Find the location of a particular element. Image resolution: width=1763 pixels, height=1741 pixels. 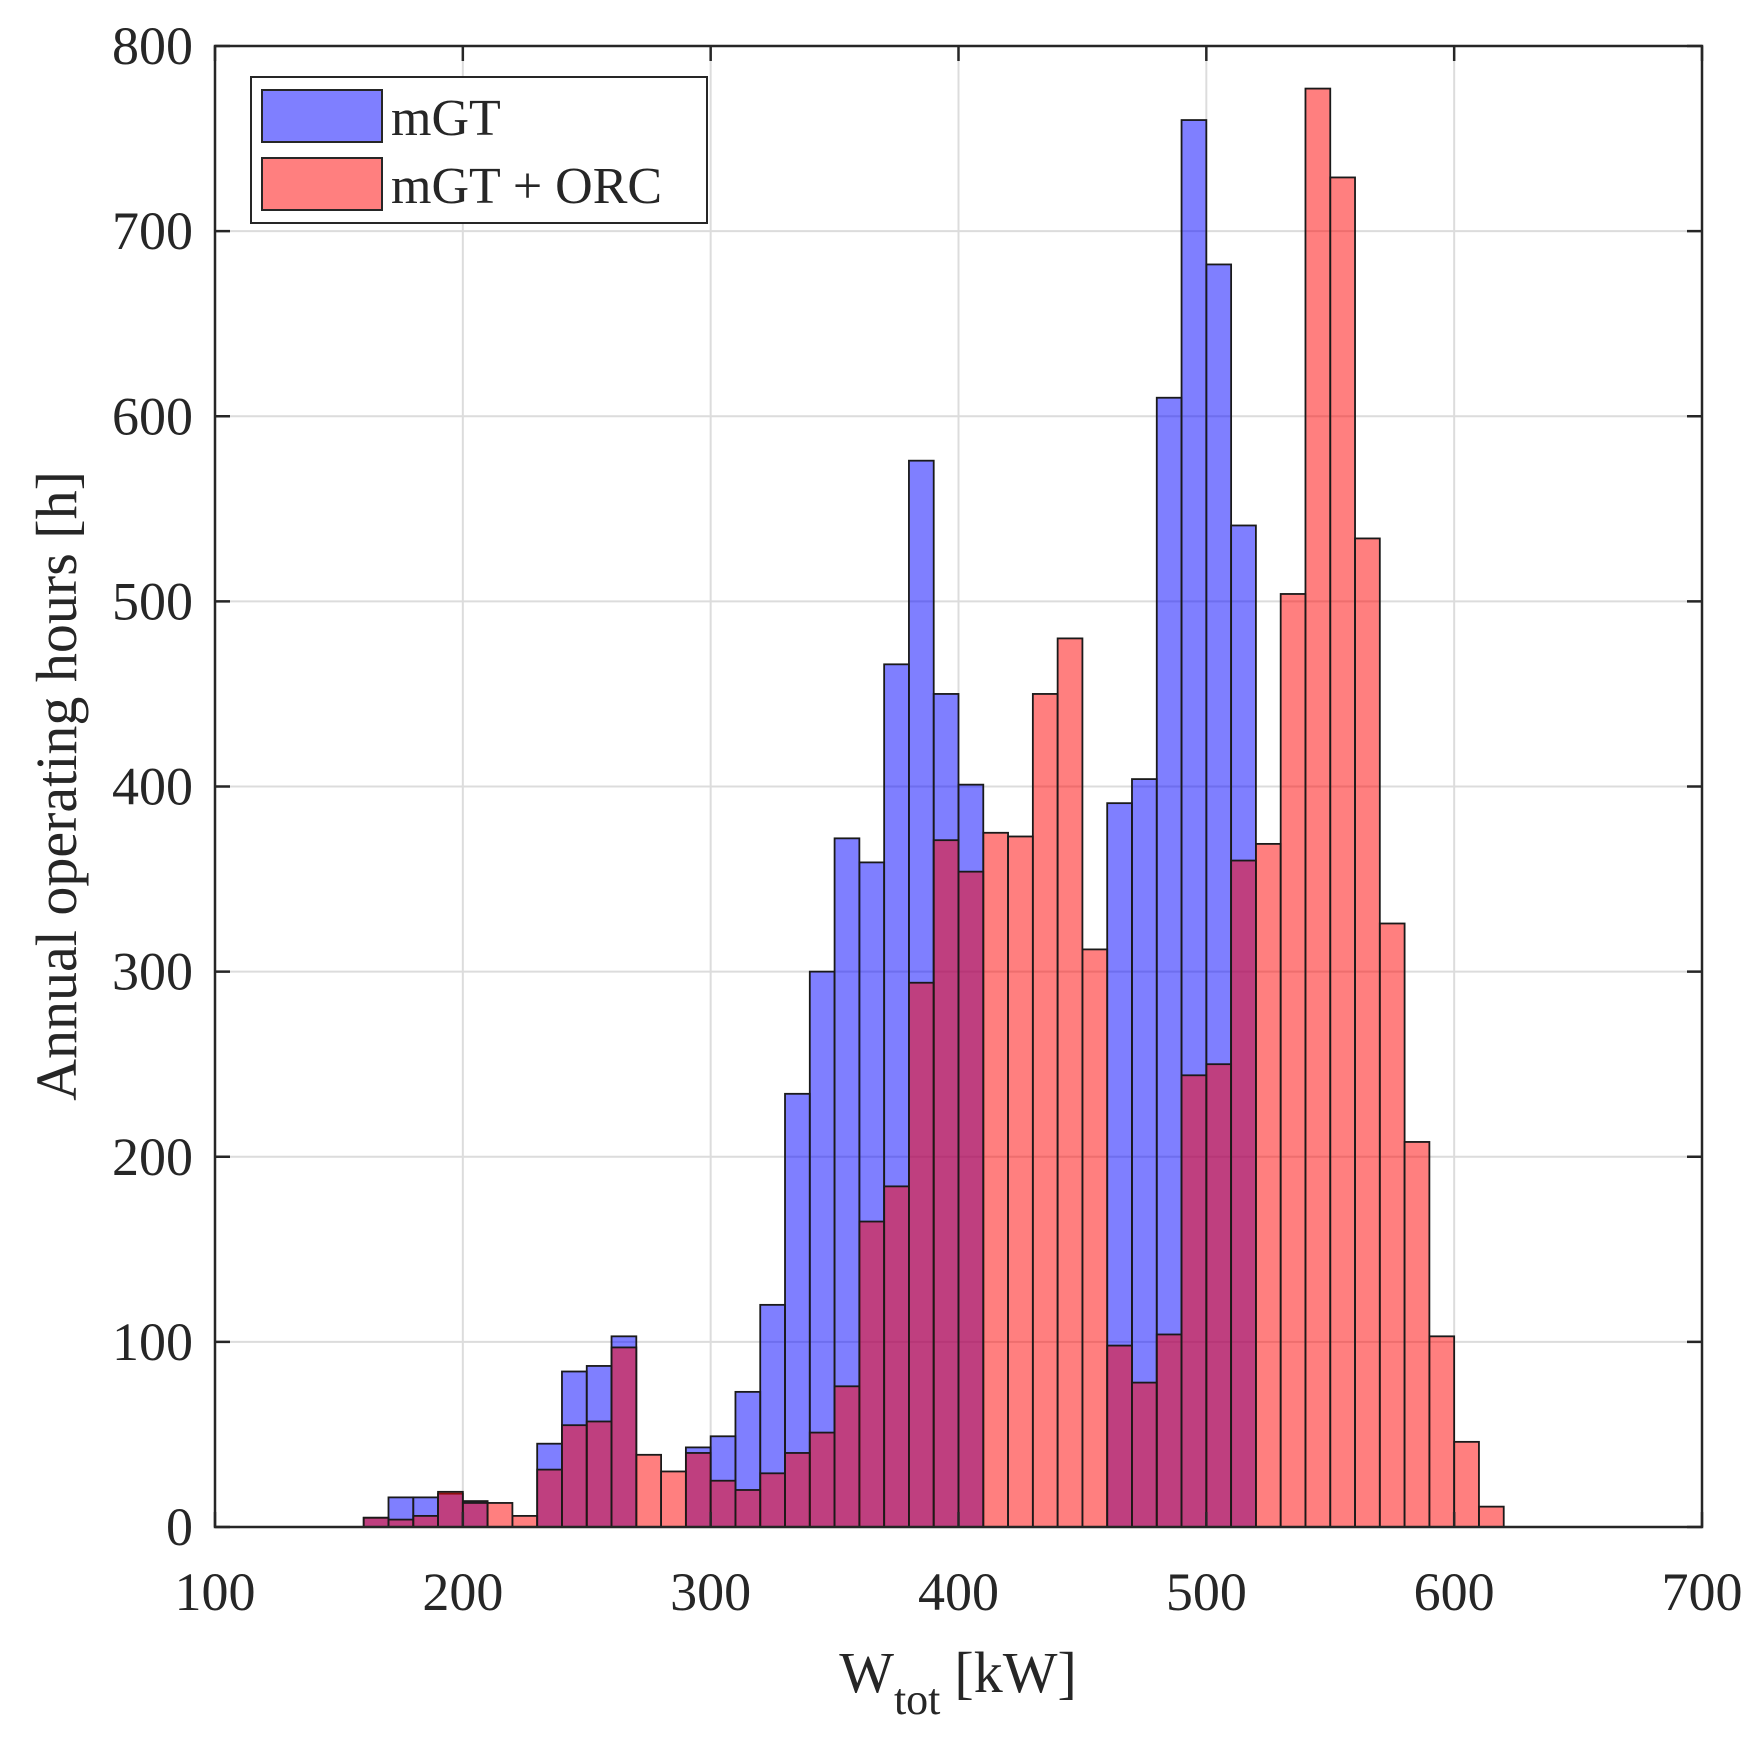

legend-swatch-mgt is located at coordinates (322, 116).